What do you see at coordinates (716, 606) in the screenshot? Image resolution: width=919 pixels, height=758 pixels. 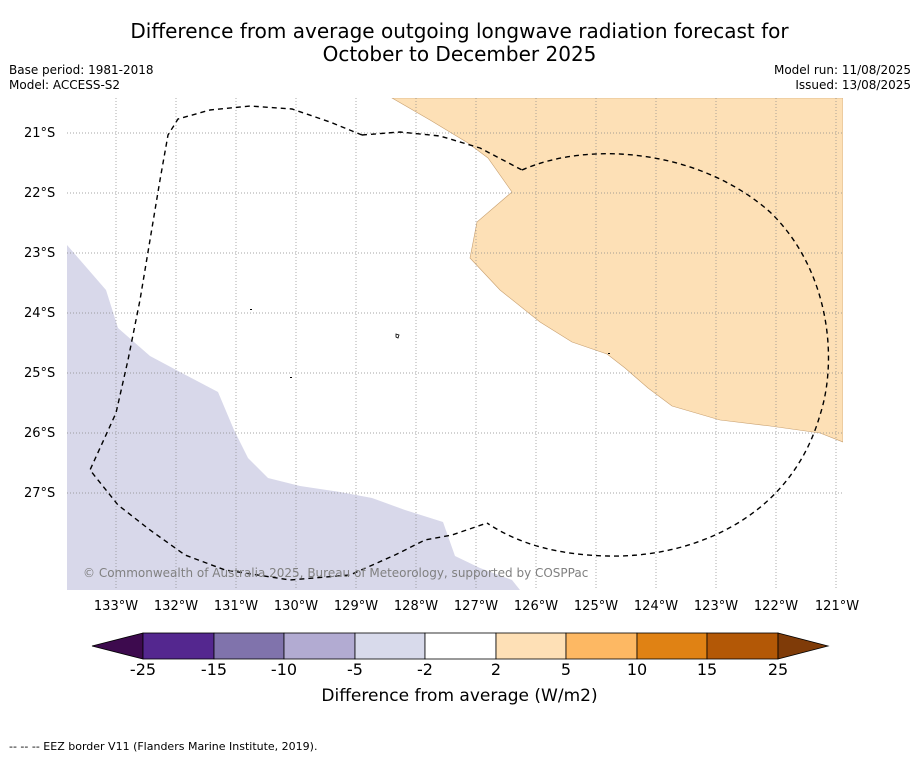 I see `lon-label: 123°W` at bounding box center [716, 606].